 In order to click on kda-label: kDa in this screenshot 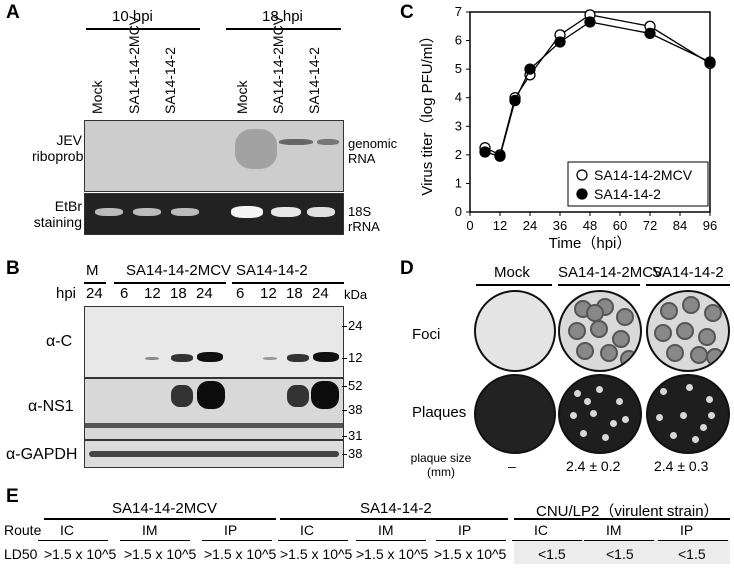, I will do `click(356, 294)`.